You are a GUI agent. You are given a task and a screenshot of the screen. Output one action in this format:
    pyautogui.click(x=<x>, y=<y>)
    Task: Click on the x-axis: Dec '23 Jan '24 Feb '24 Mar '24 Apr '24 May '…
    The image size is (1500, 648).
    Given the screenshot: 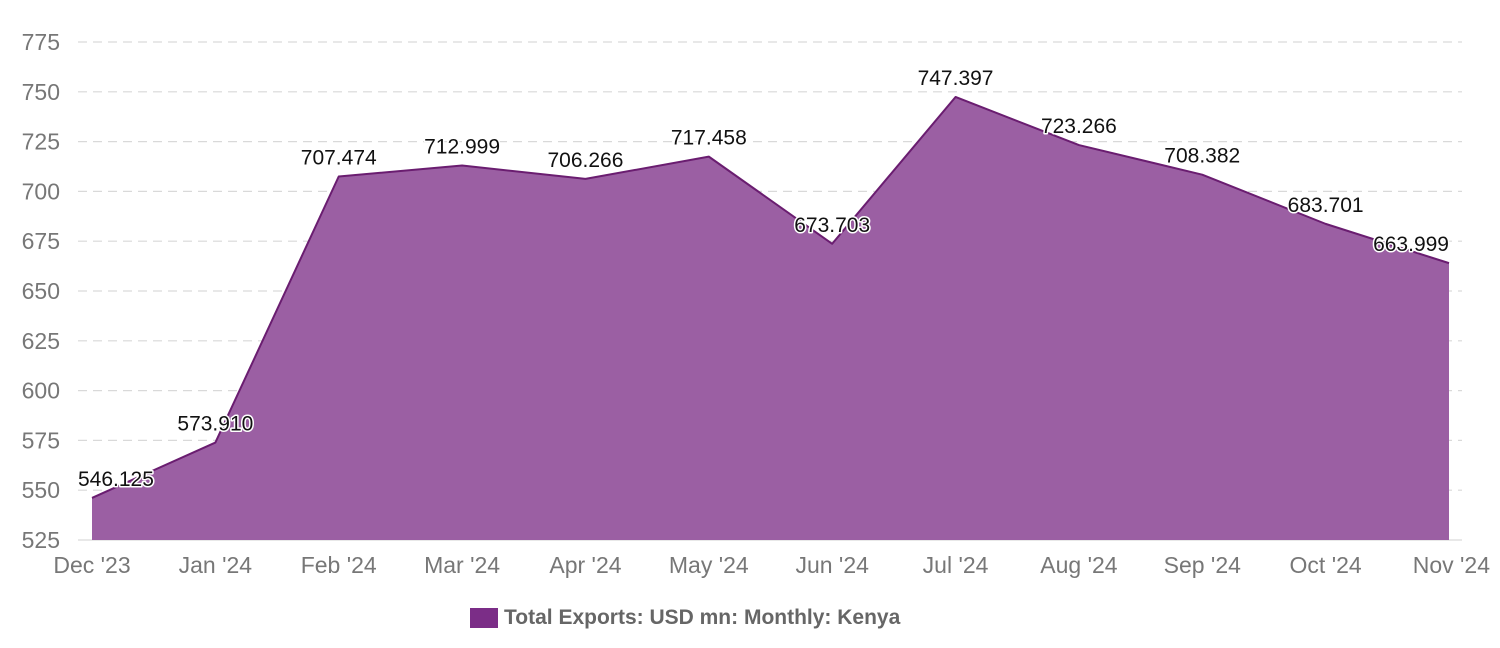 What is the action you would take?
    pyautogui.click(x=771, y=565)
    